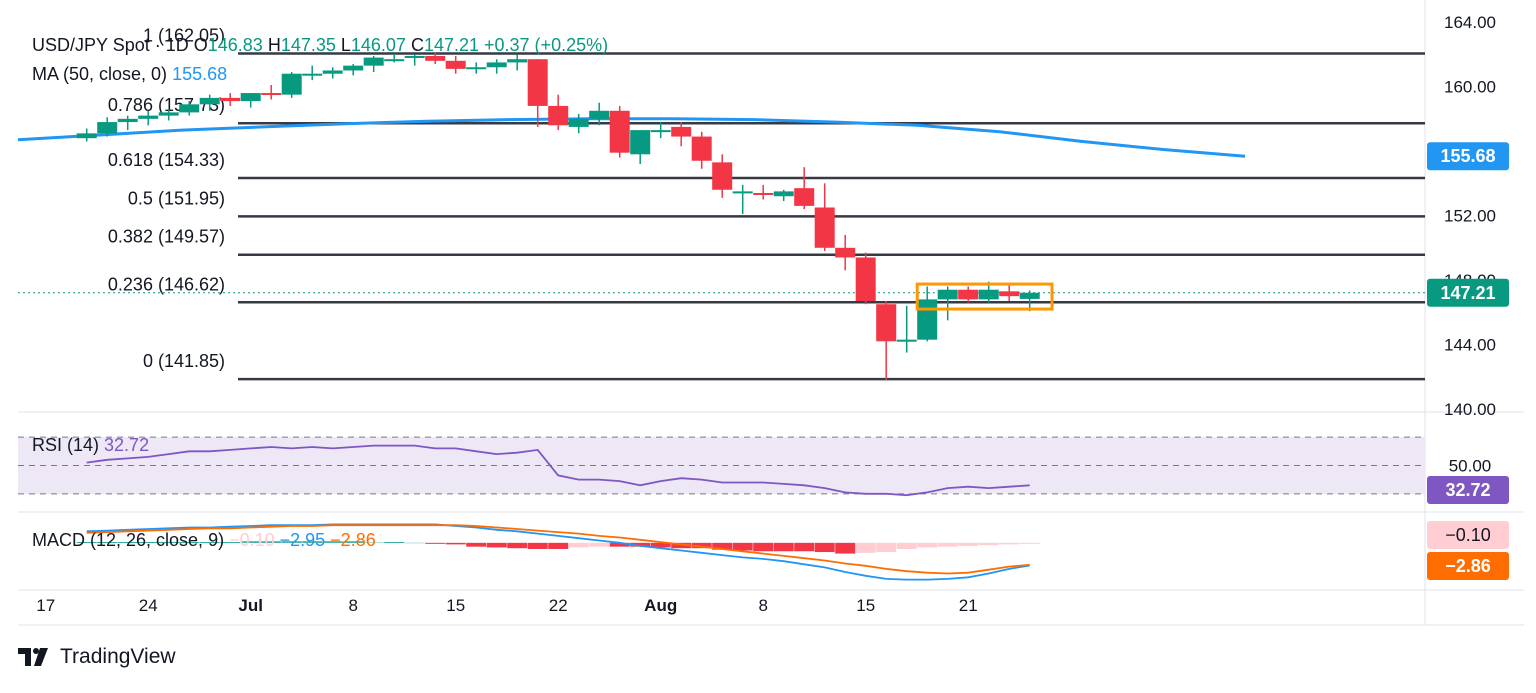 This screenshot has height=693, width=1536. Describe the element at coordinates (68, 445) in the screenshot. I see `rsi-legend-part: RSI (14)` at that location.